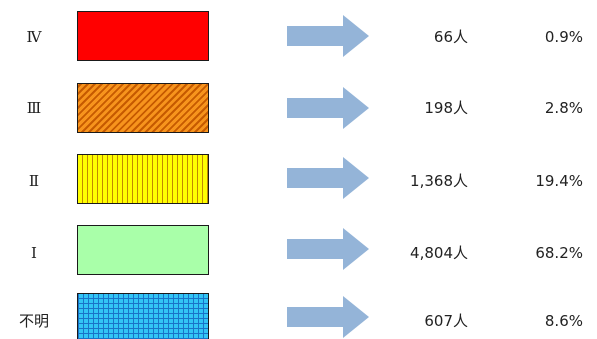 This screenshot has height=339, width=597. Describe the element at coordinates (450, 37) in the screenshot. I see `count-value: 66人` at that location.